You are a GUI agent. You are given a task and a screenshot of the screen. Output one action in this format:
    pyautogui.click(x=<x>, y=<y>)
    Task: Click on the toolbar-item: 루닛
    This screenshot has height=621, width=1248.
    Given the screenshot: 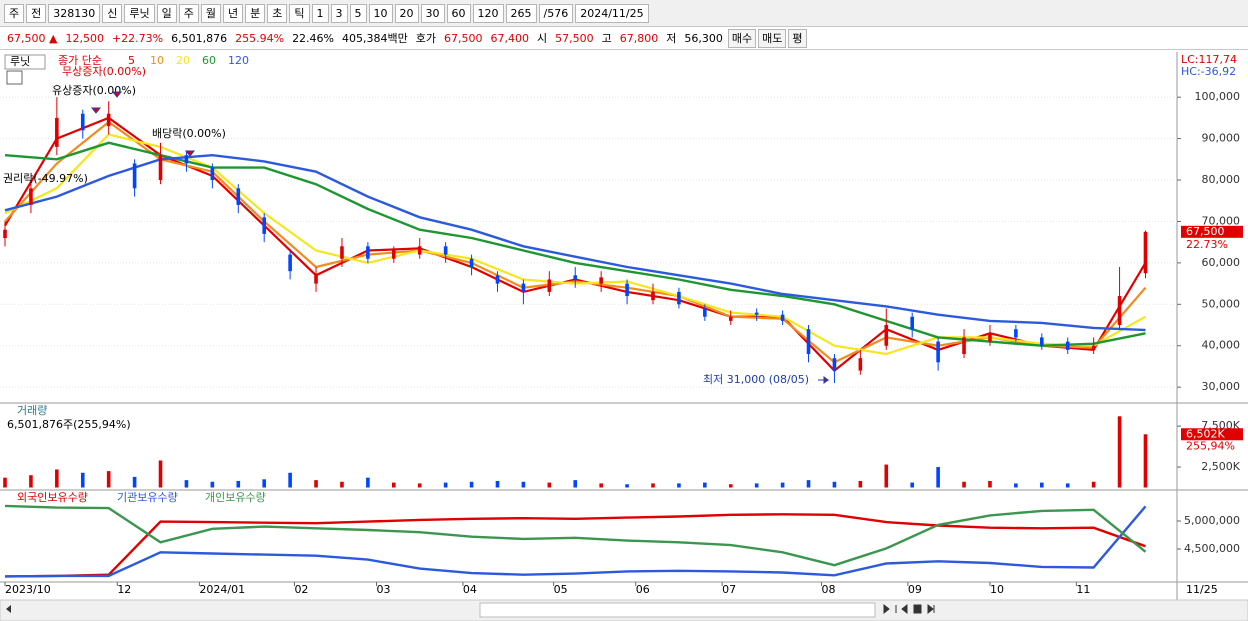 What is the action you would take?
    pyautogui.click(x=139, y=13)
    